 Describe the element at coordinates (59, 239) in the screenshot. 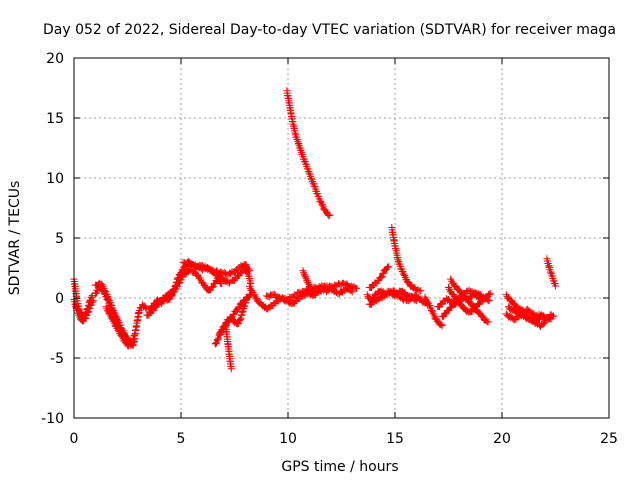

I see `y-tick-label: 5` at that location.